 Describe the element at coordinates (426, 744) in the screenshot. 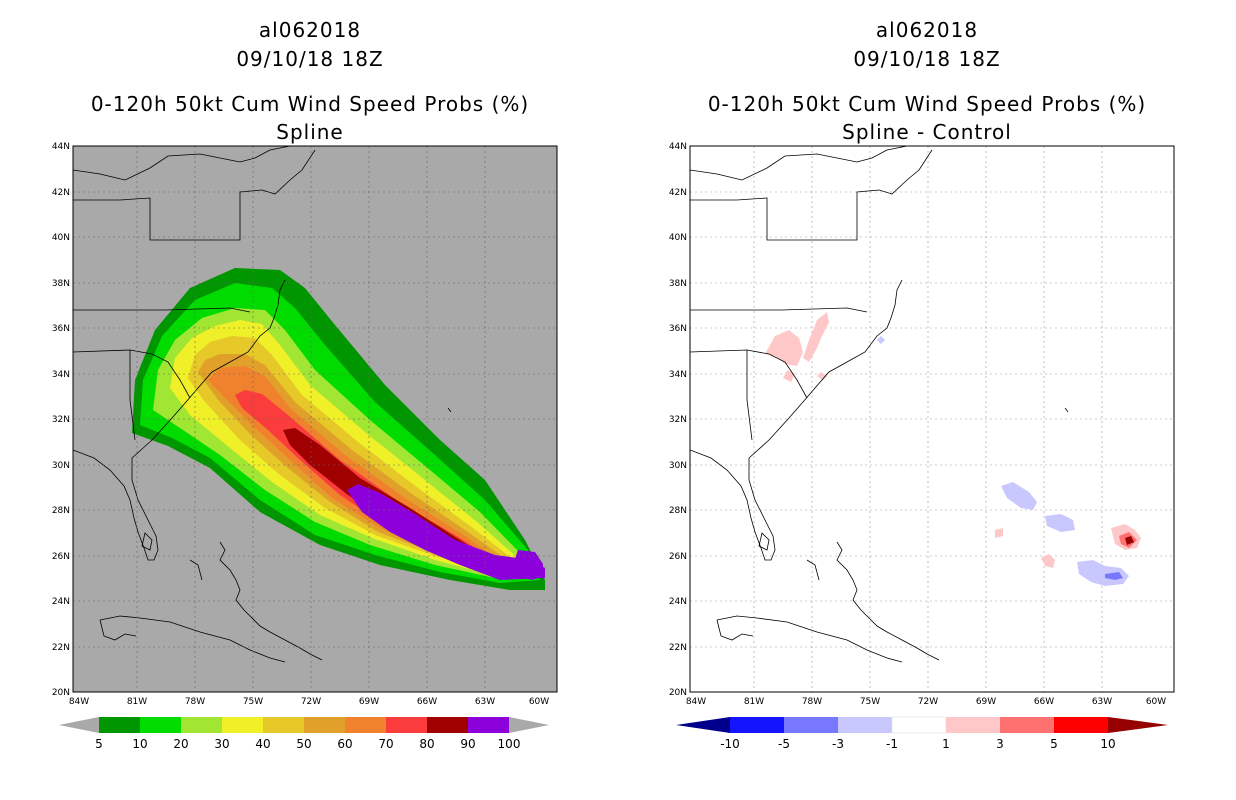

I see `colorbar-label: 80` at that location.